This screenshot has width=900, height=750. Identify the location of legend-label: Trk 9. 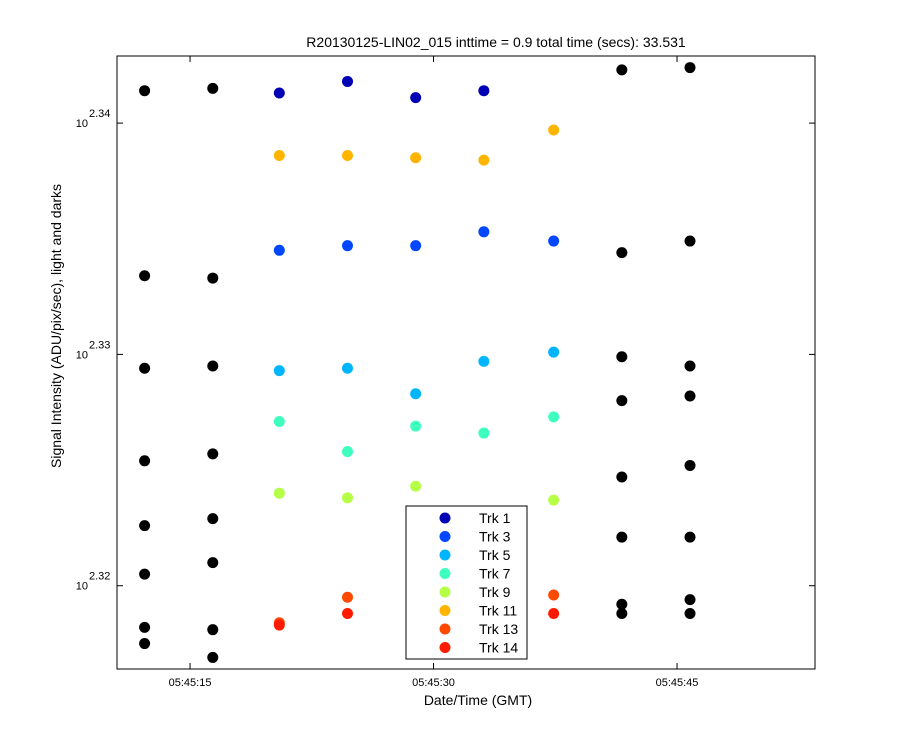
(495, 592).